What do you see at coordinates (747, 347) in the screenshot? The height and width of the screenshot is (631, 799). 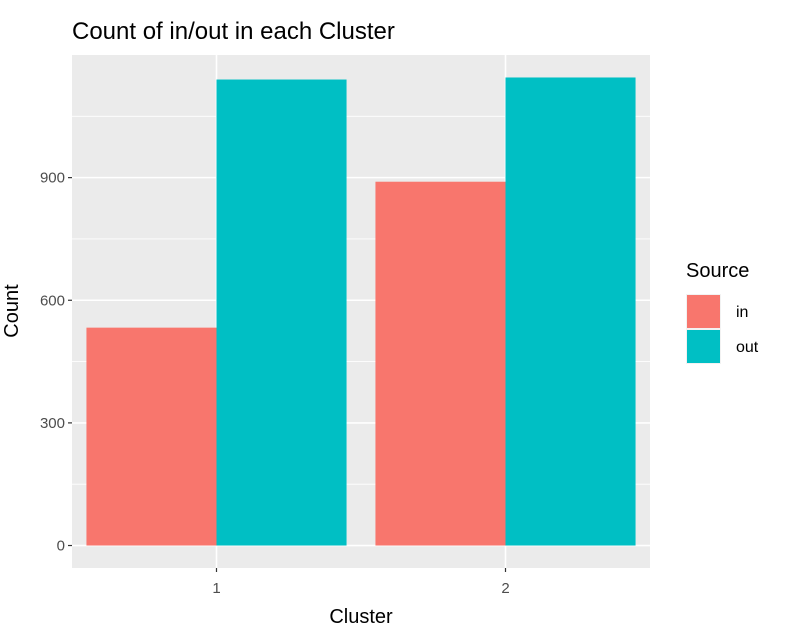 I see `legend-label-out: out` at bounding box center [747, 347].